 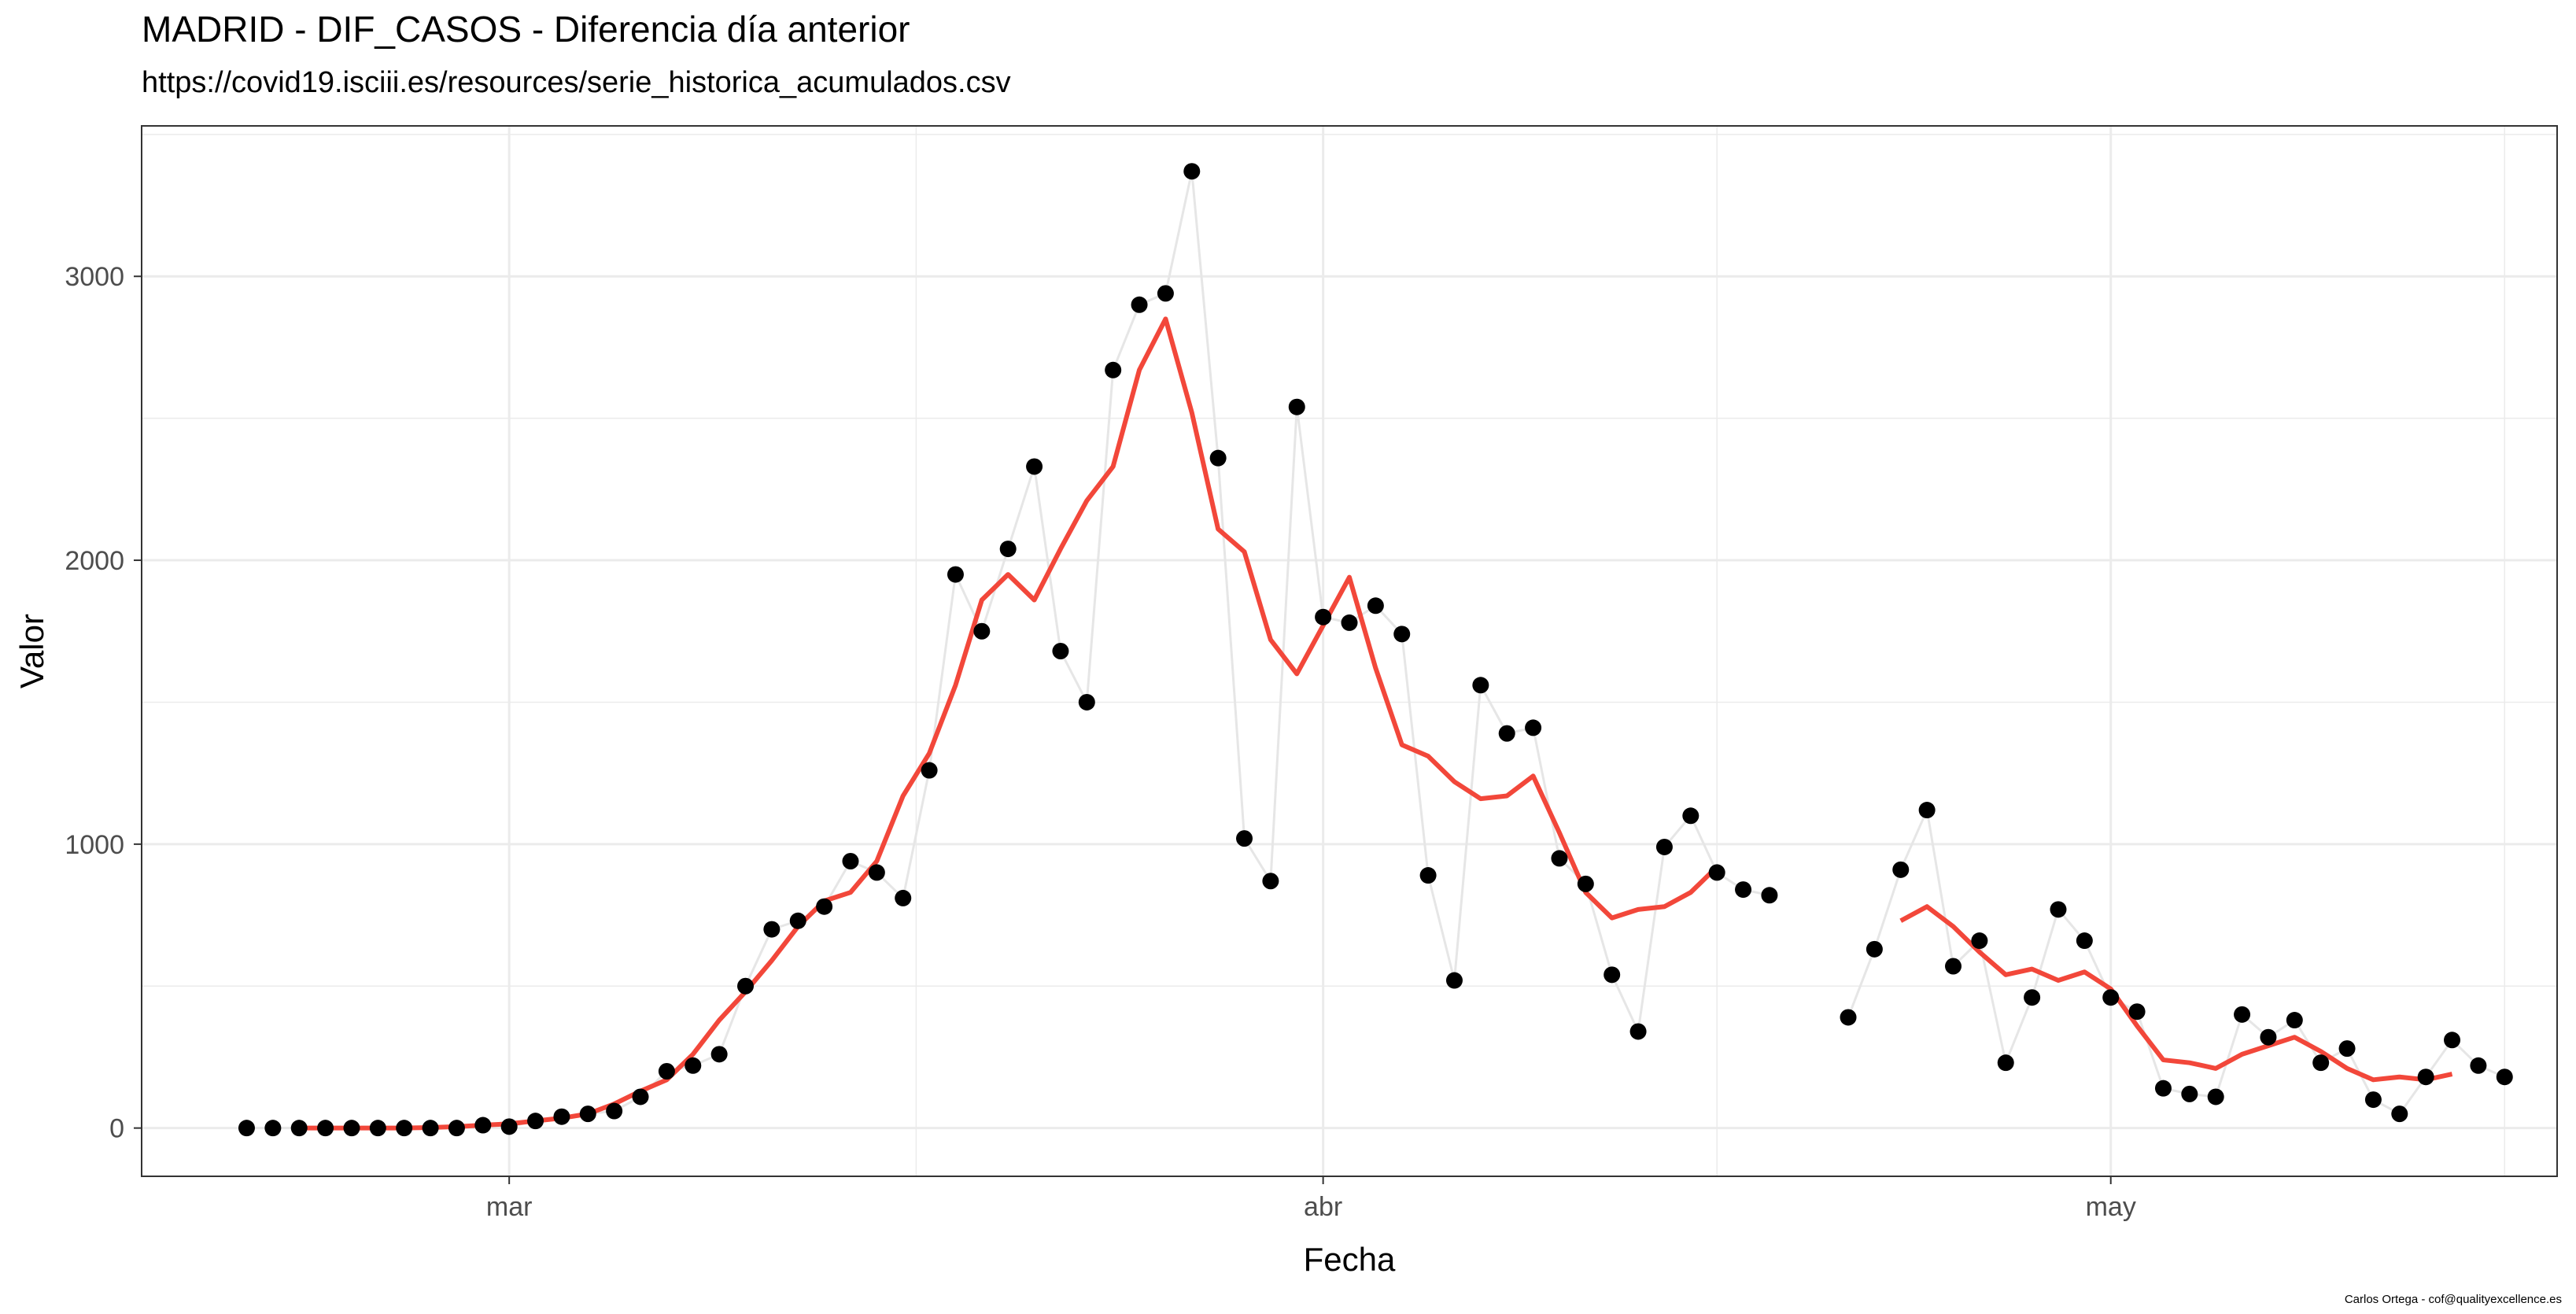 What do you see at coordinates (2176, 994) in the screenshot?
I see `moving-average-segment` at bounding box center [2176, 994].